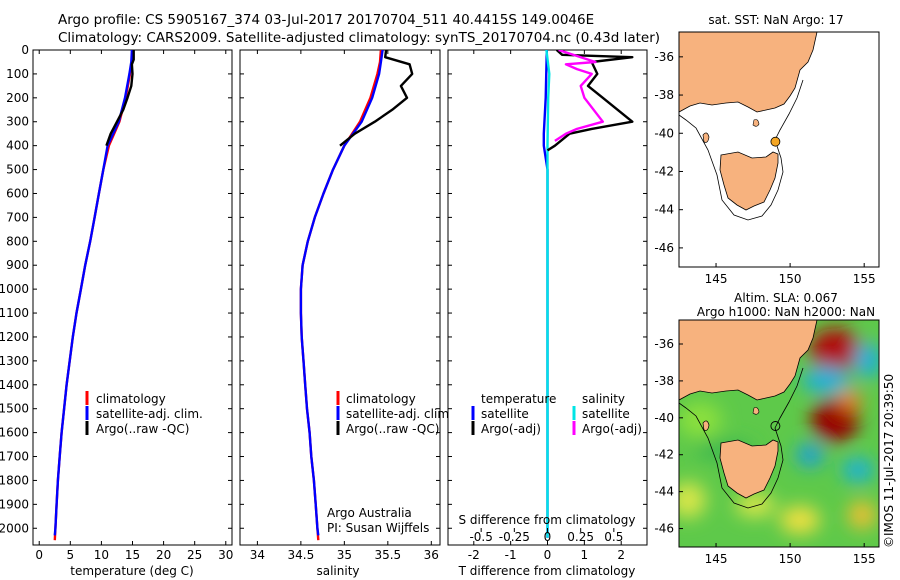  What do you see at coordinates (548, 555) in the screenshot?
I see `x-tick-label: 0` at bounding box center [548, 555].